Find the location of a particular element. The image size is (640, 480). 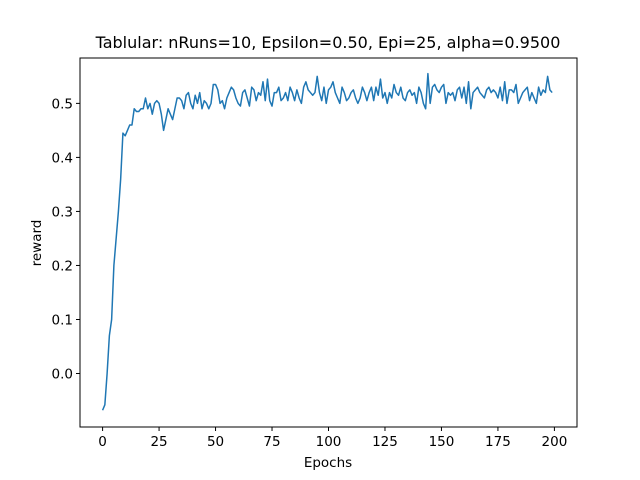

x-tick-label: 75 is located at coordinates (271, 442).